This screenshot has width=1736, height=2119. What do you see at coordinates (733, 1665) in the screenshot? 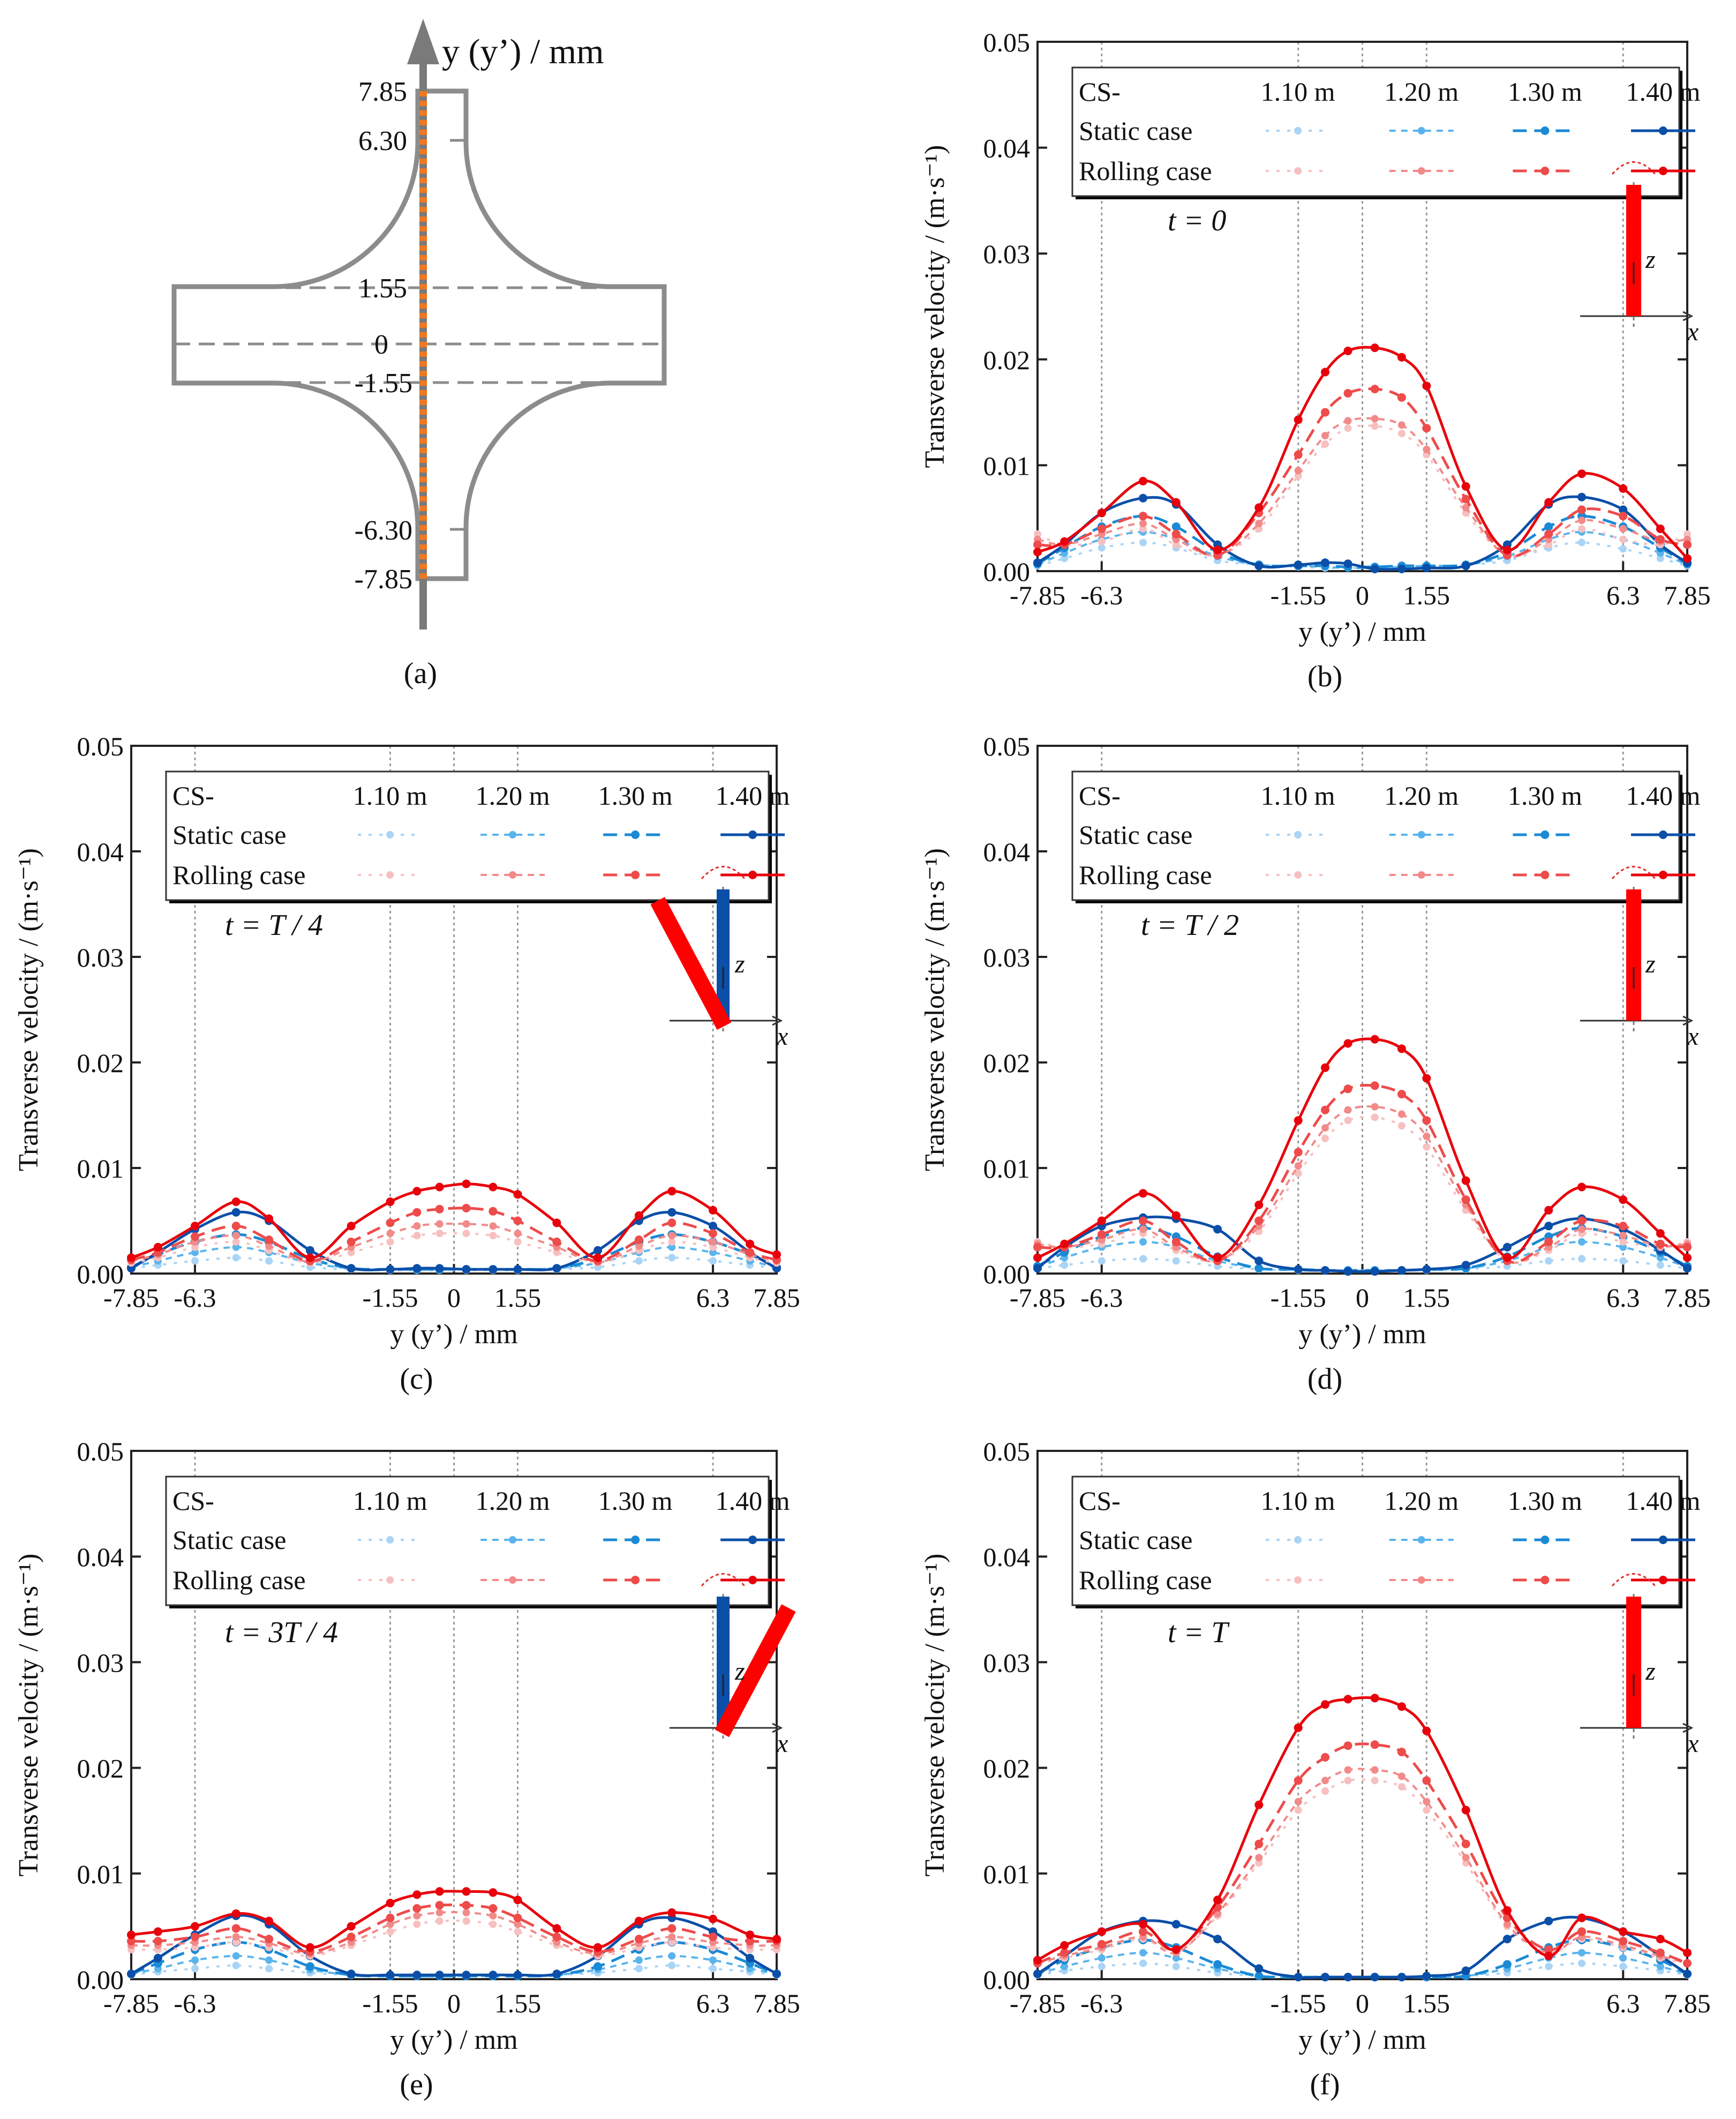
I see `rolling-inset: zx` at bounding box center [733, 1665].